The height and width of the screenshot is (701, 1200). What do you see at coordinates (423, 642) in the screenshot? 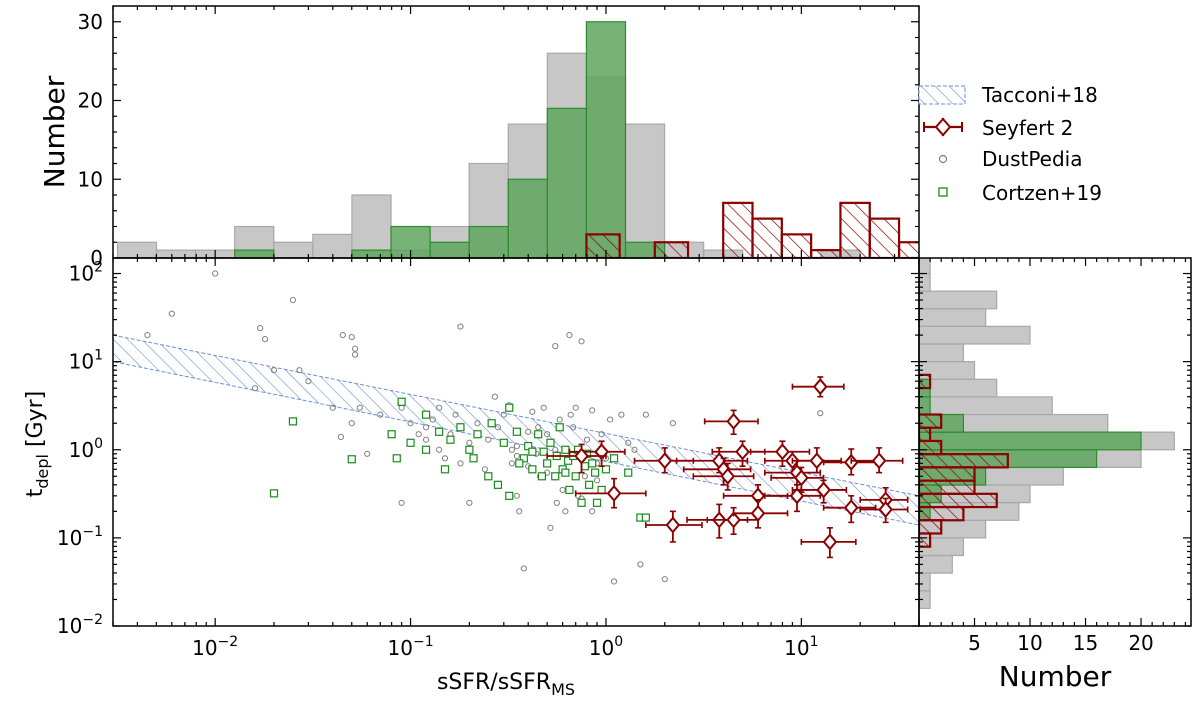
I see `main-xtick-label-1-exp: −1` at bounding box center [423, 642].